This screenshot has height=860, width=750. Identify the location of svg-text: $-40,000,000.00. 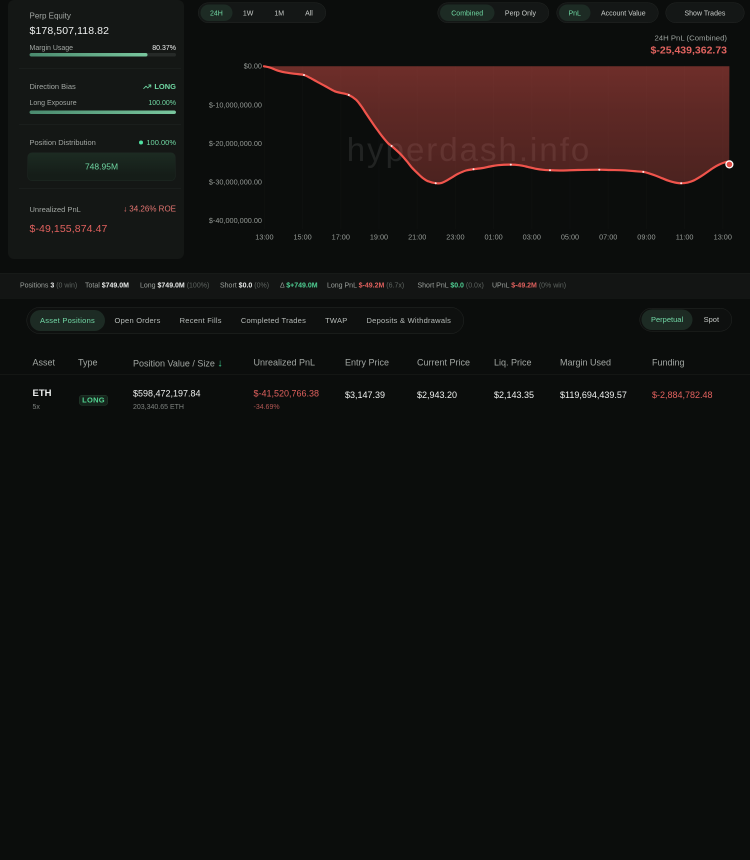
(235, 220).